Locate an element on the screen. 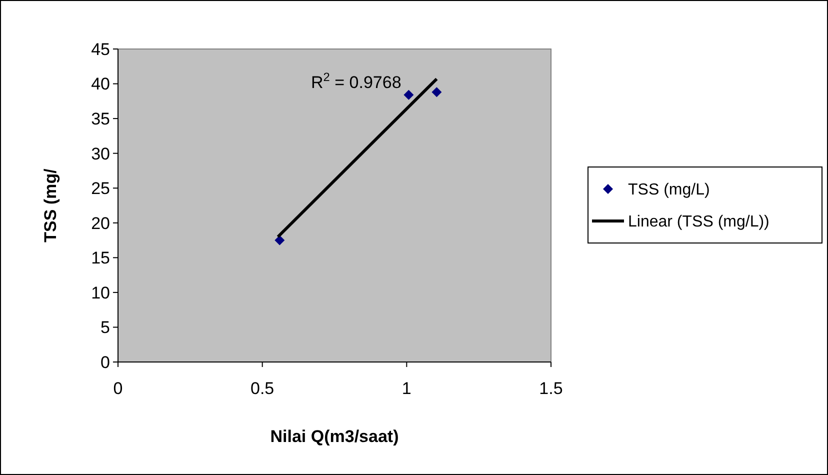 This screenshot has width=828, height=475. y-tick-label: 35 is located at coordinates (100, 119).